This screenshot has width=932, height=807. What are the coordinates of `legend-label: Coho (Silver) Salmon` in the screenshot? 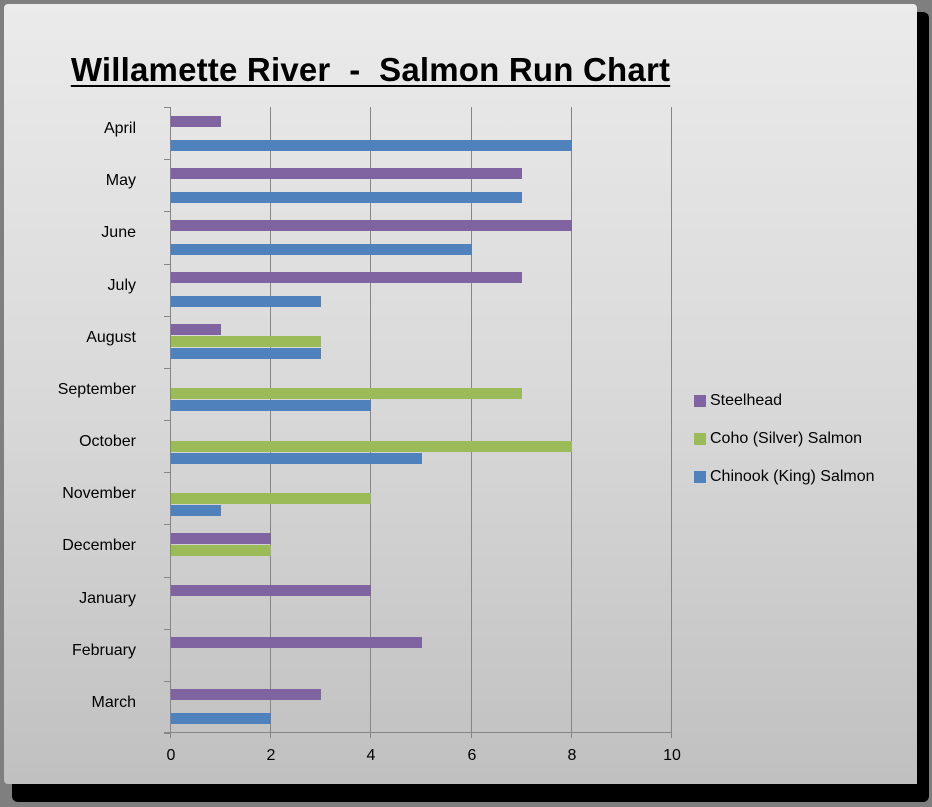 It's located at (786, 438).